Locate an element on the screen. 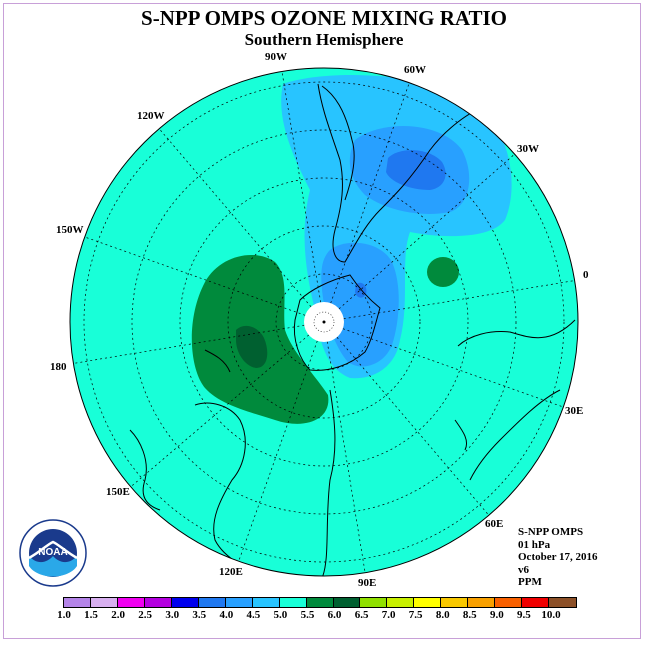 This screenshot has height=648, width=648. colorbar-tick-label: 1.5 is located at coordinates (91, 615).